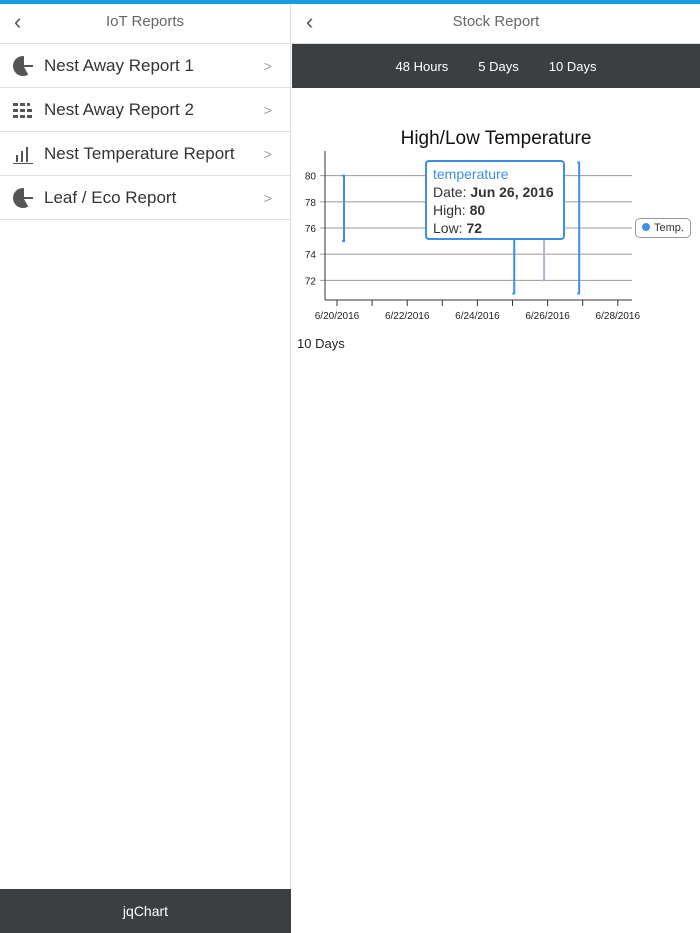  I want to click on tooltip-high: 80, so click(477, 210).